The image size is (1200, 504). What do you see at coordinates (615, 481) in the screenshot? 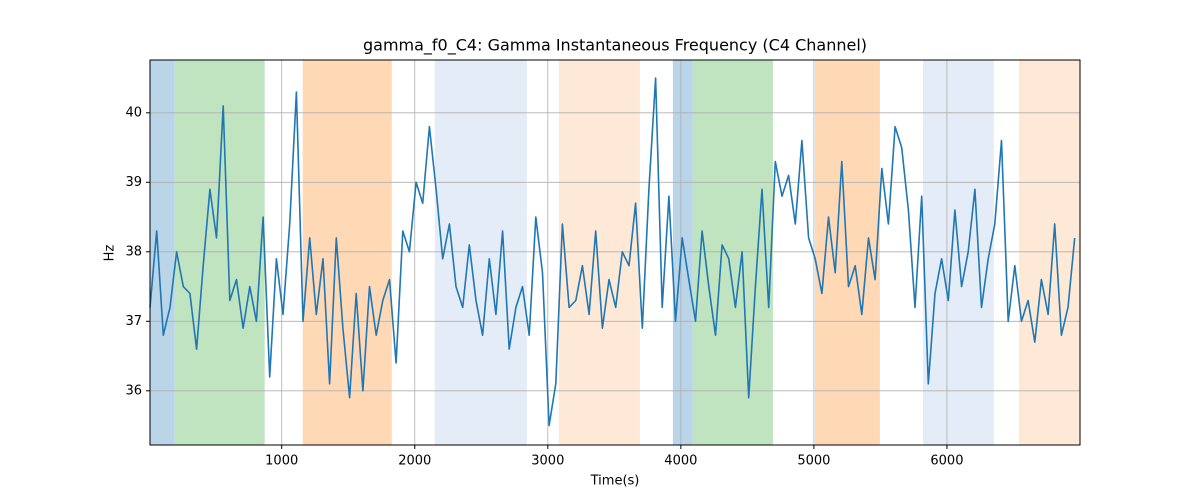
I see `x-axis-label: Time(s)` at bounding box center [615, 481].